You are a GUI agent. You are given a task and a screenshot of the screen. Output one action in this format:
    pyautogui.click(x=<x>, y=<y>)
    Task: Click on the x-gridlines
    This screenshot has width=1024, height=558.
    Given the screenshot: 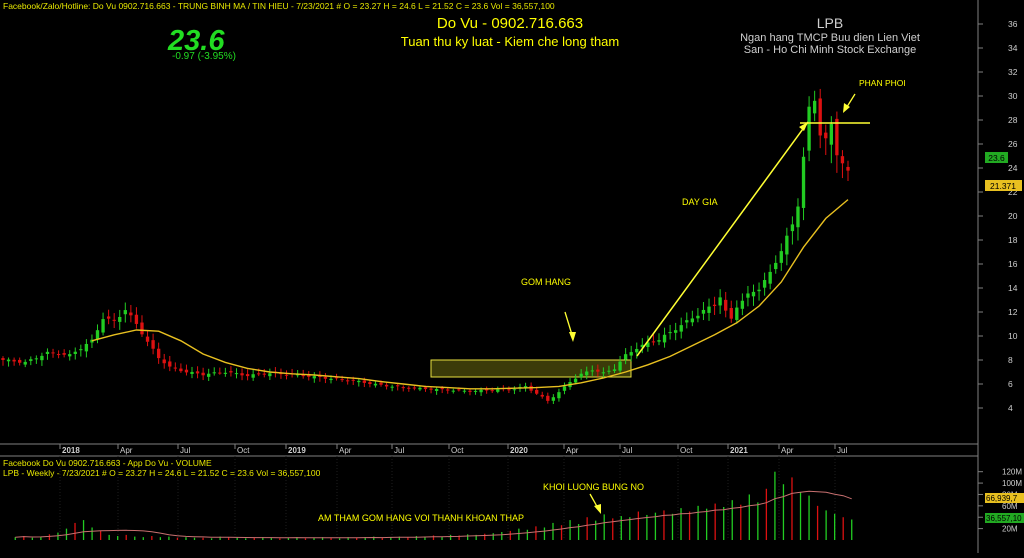 What is the action you would take?
    pyautogui.click(x=447, y=498)
    